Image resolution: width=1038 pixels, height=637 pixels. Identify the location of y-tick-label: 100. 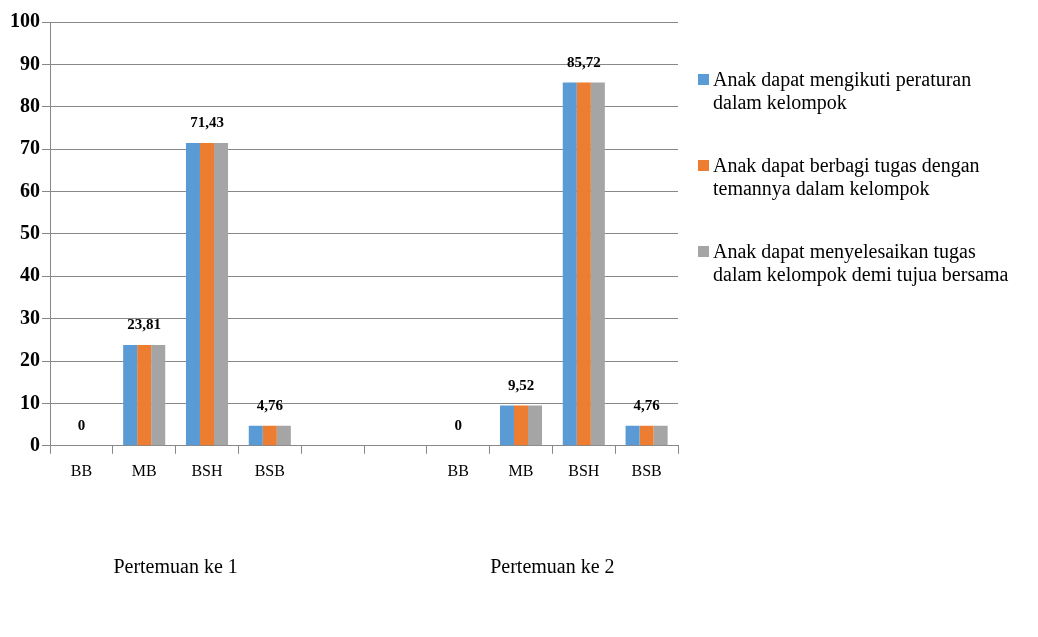
(25, 20).